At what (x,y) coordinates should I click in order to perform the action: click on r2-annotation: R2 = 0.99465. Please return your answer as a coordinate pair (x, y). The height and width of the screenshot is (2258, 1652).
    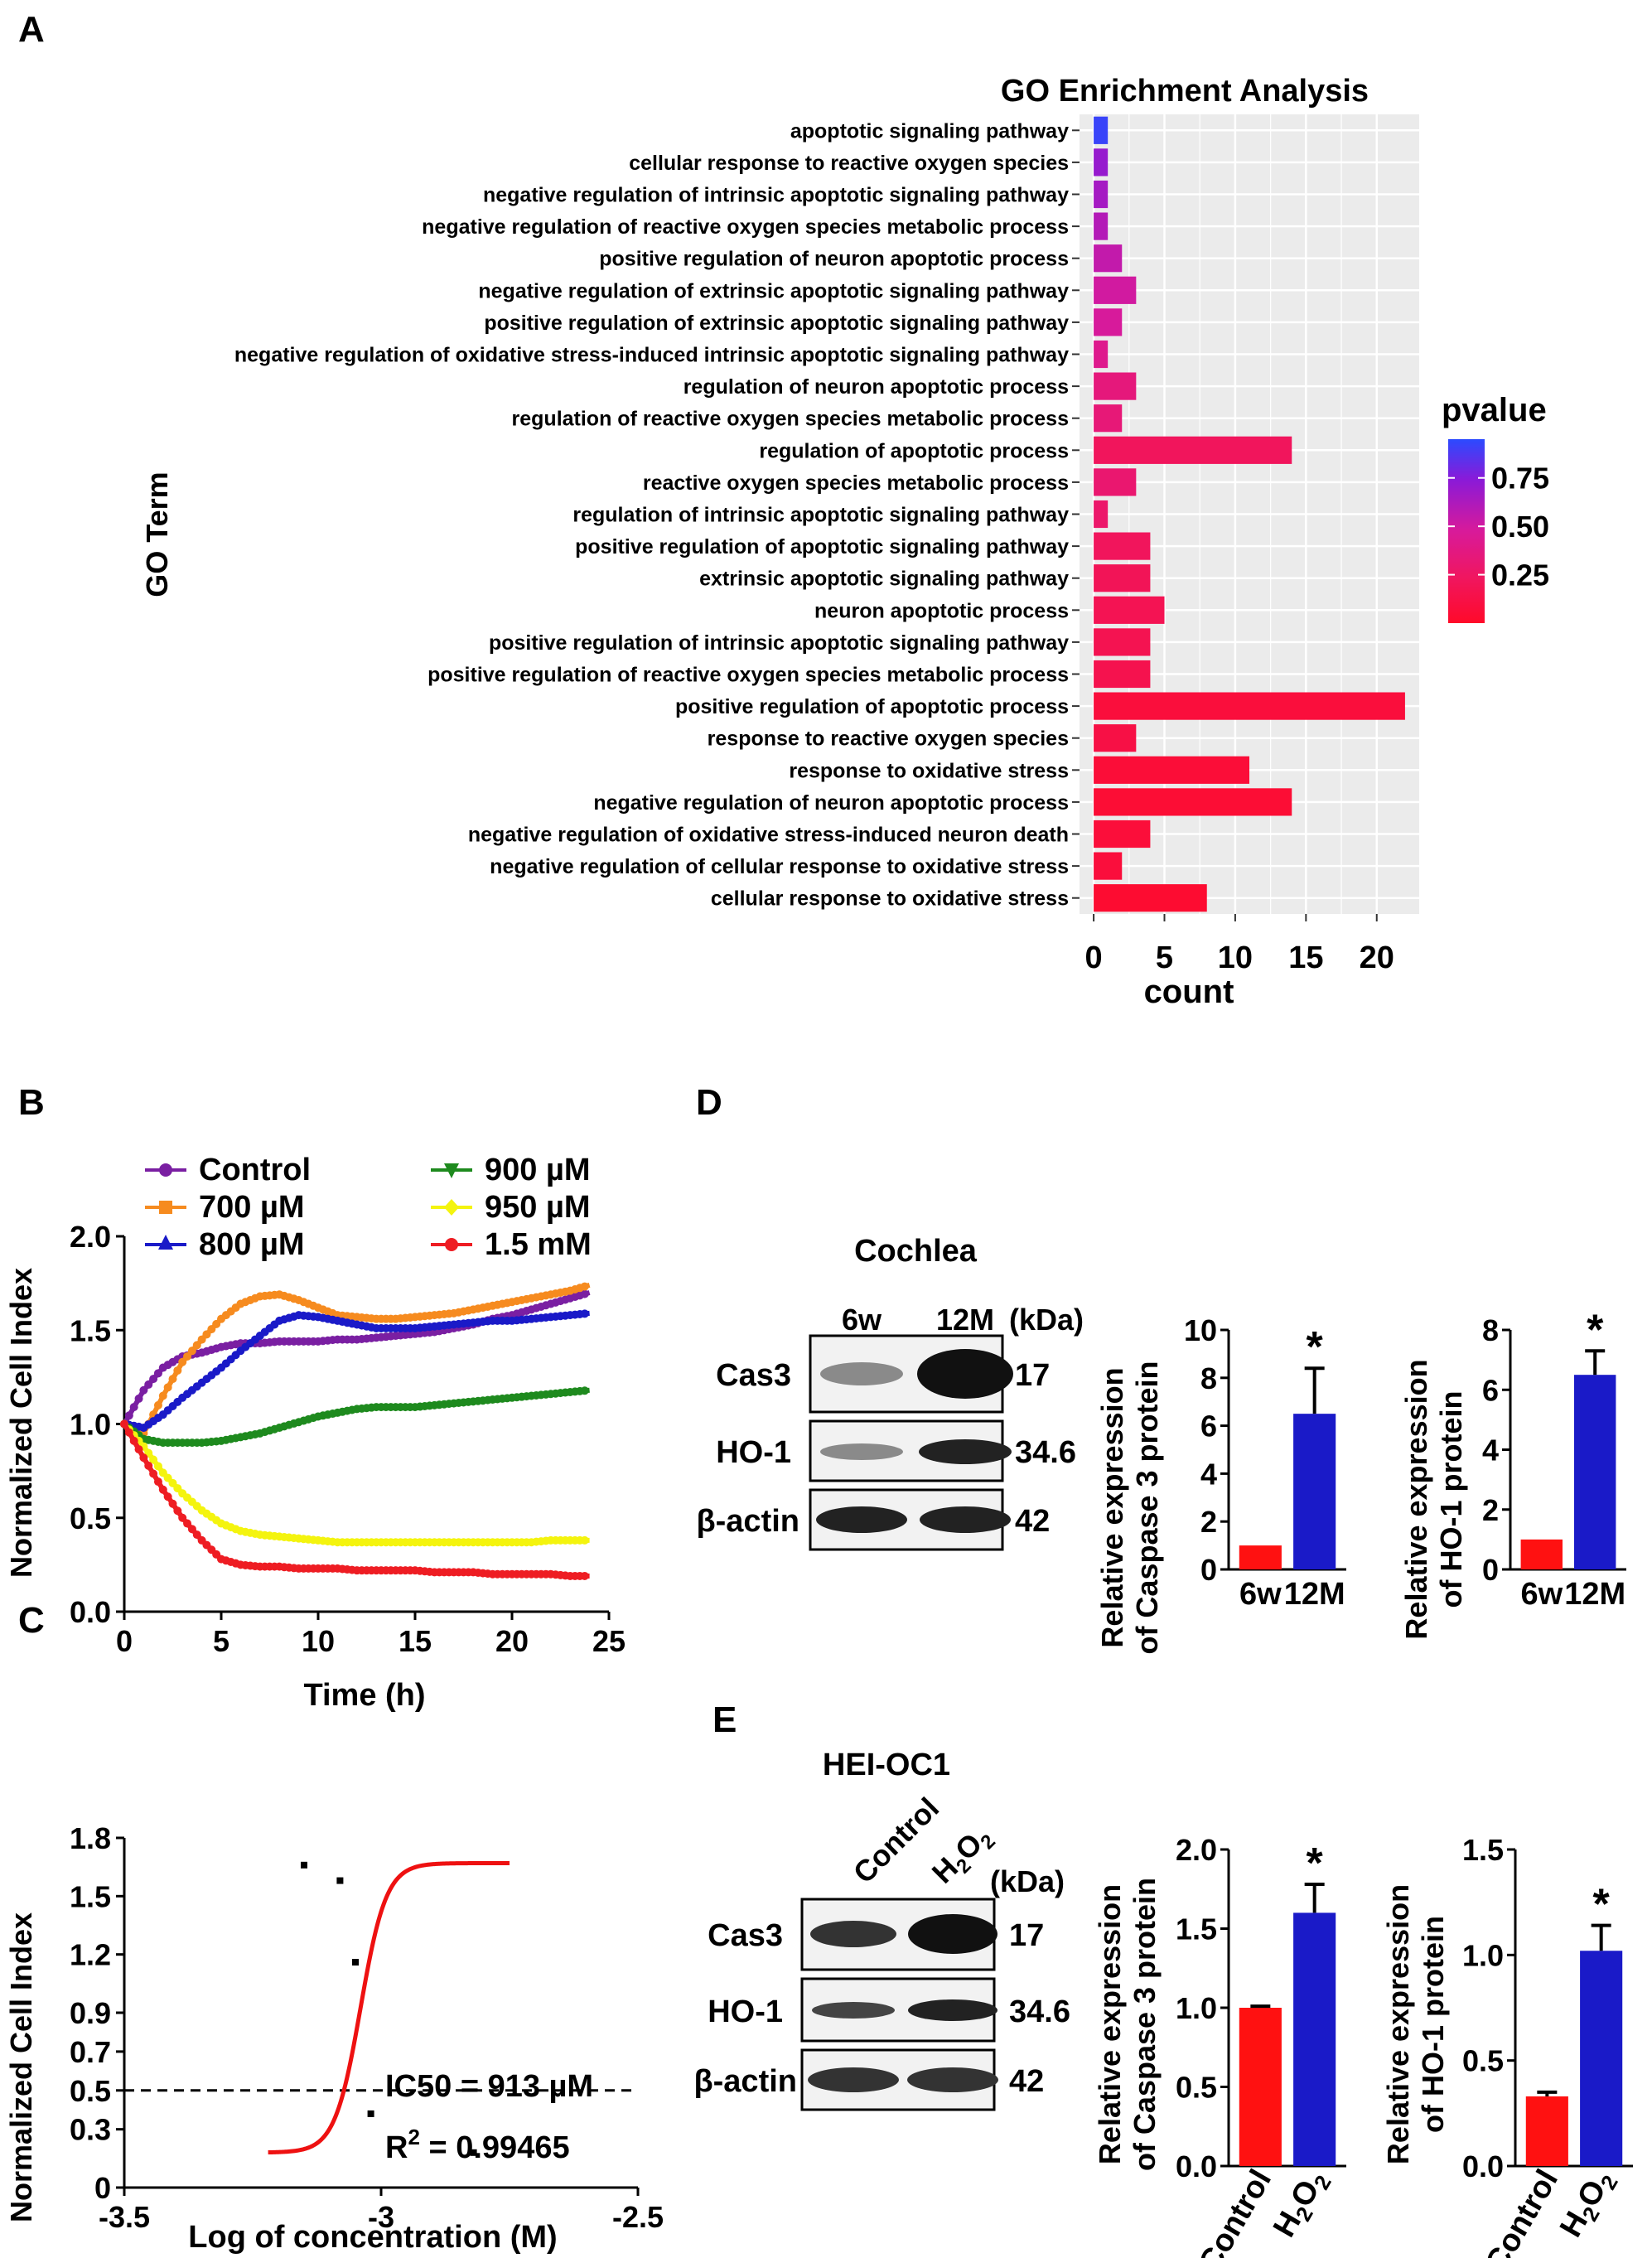
    Looking at the image, I should click on (477, 2145).